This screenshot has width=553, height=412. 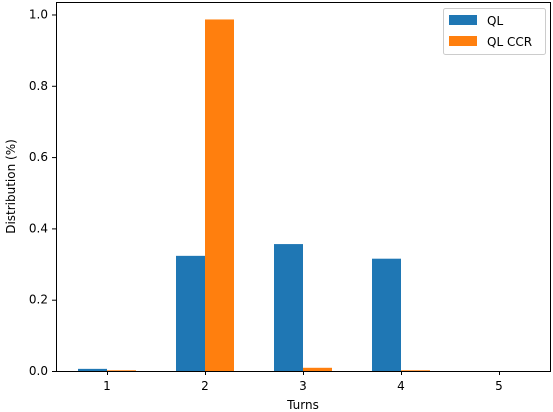 I want to click on y-tick-label: 0.6, so click(x=38, y=157).